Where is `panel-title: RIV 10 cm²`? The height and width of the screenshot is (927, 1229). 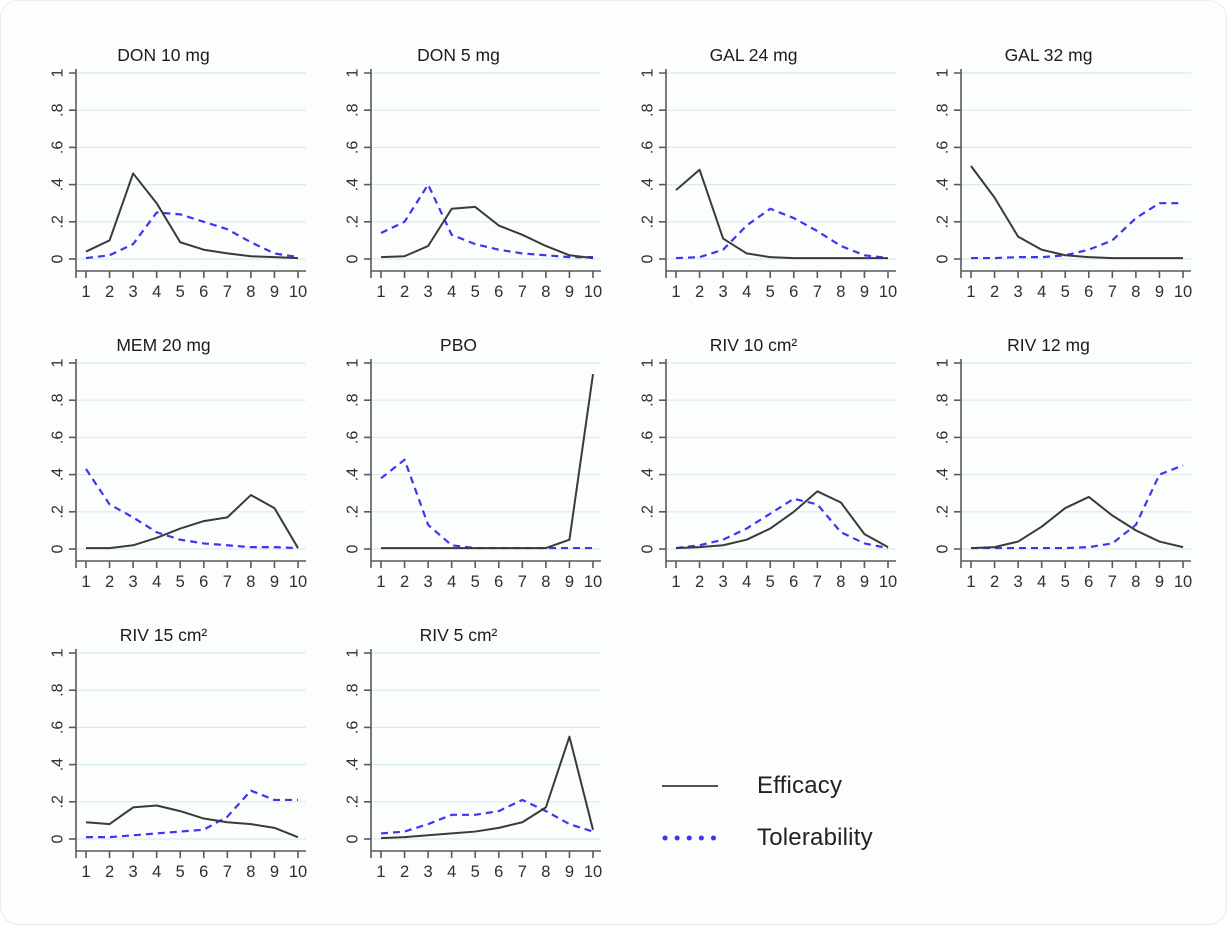
panel-title: RIV 10 cm² is located at coordinates (754, 345).